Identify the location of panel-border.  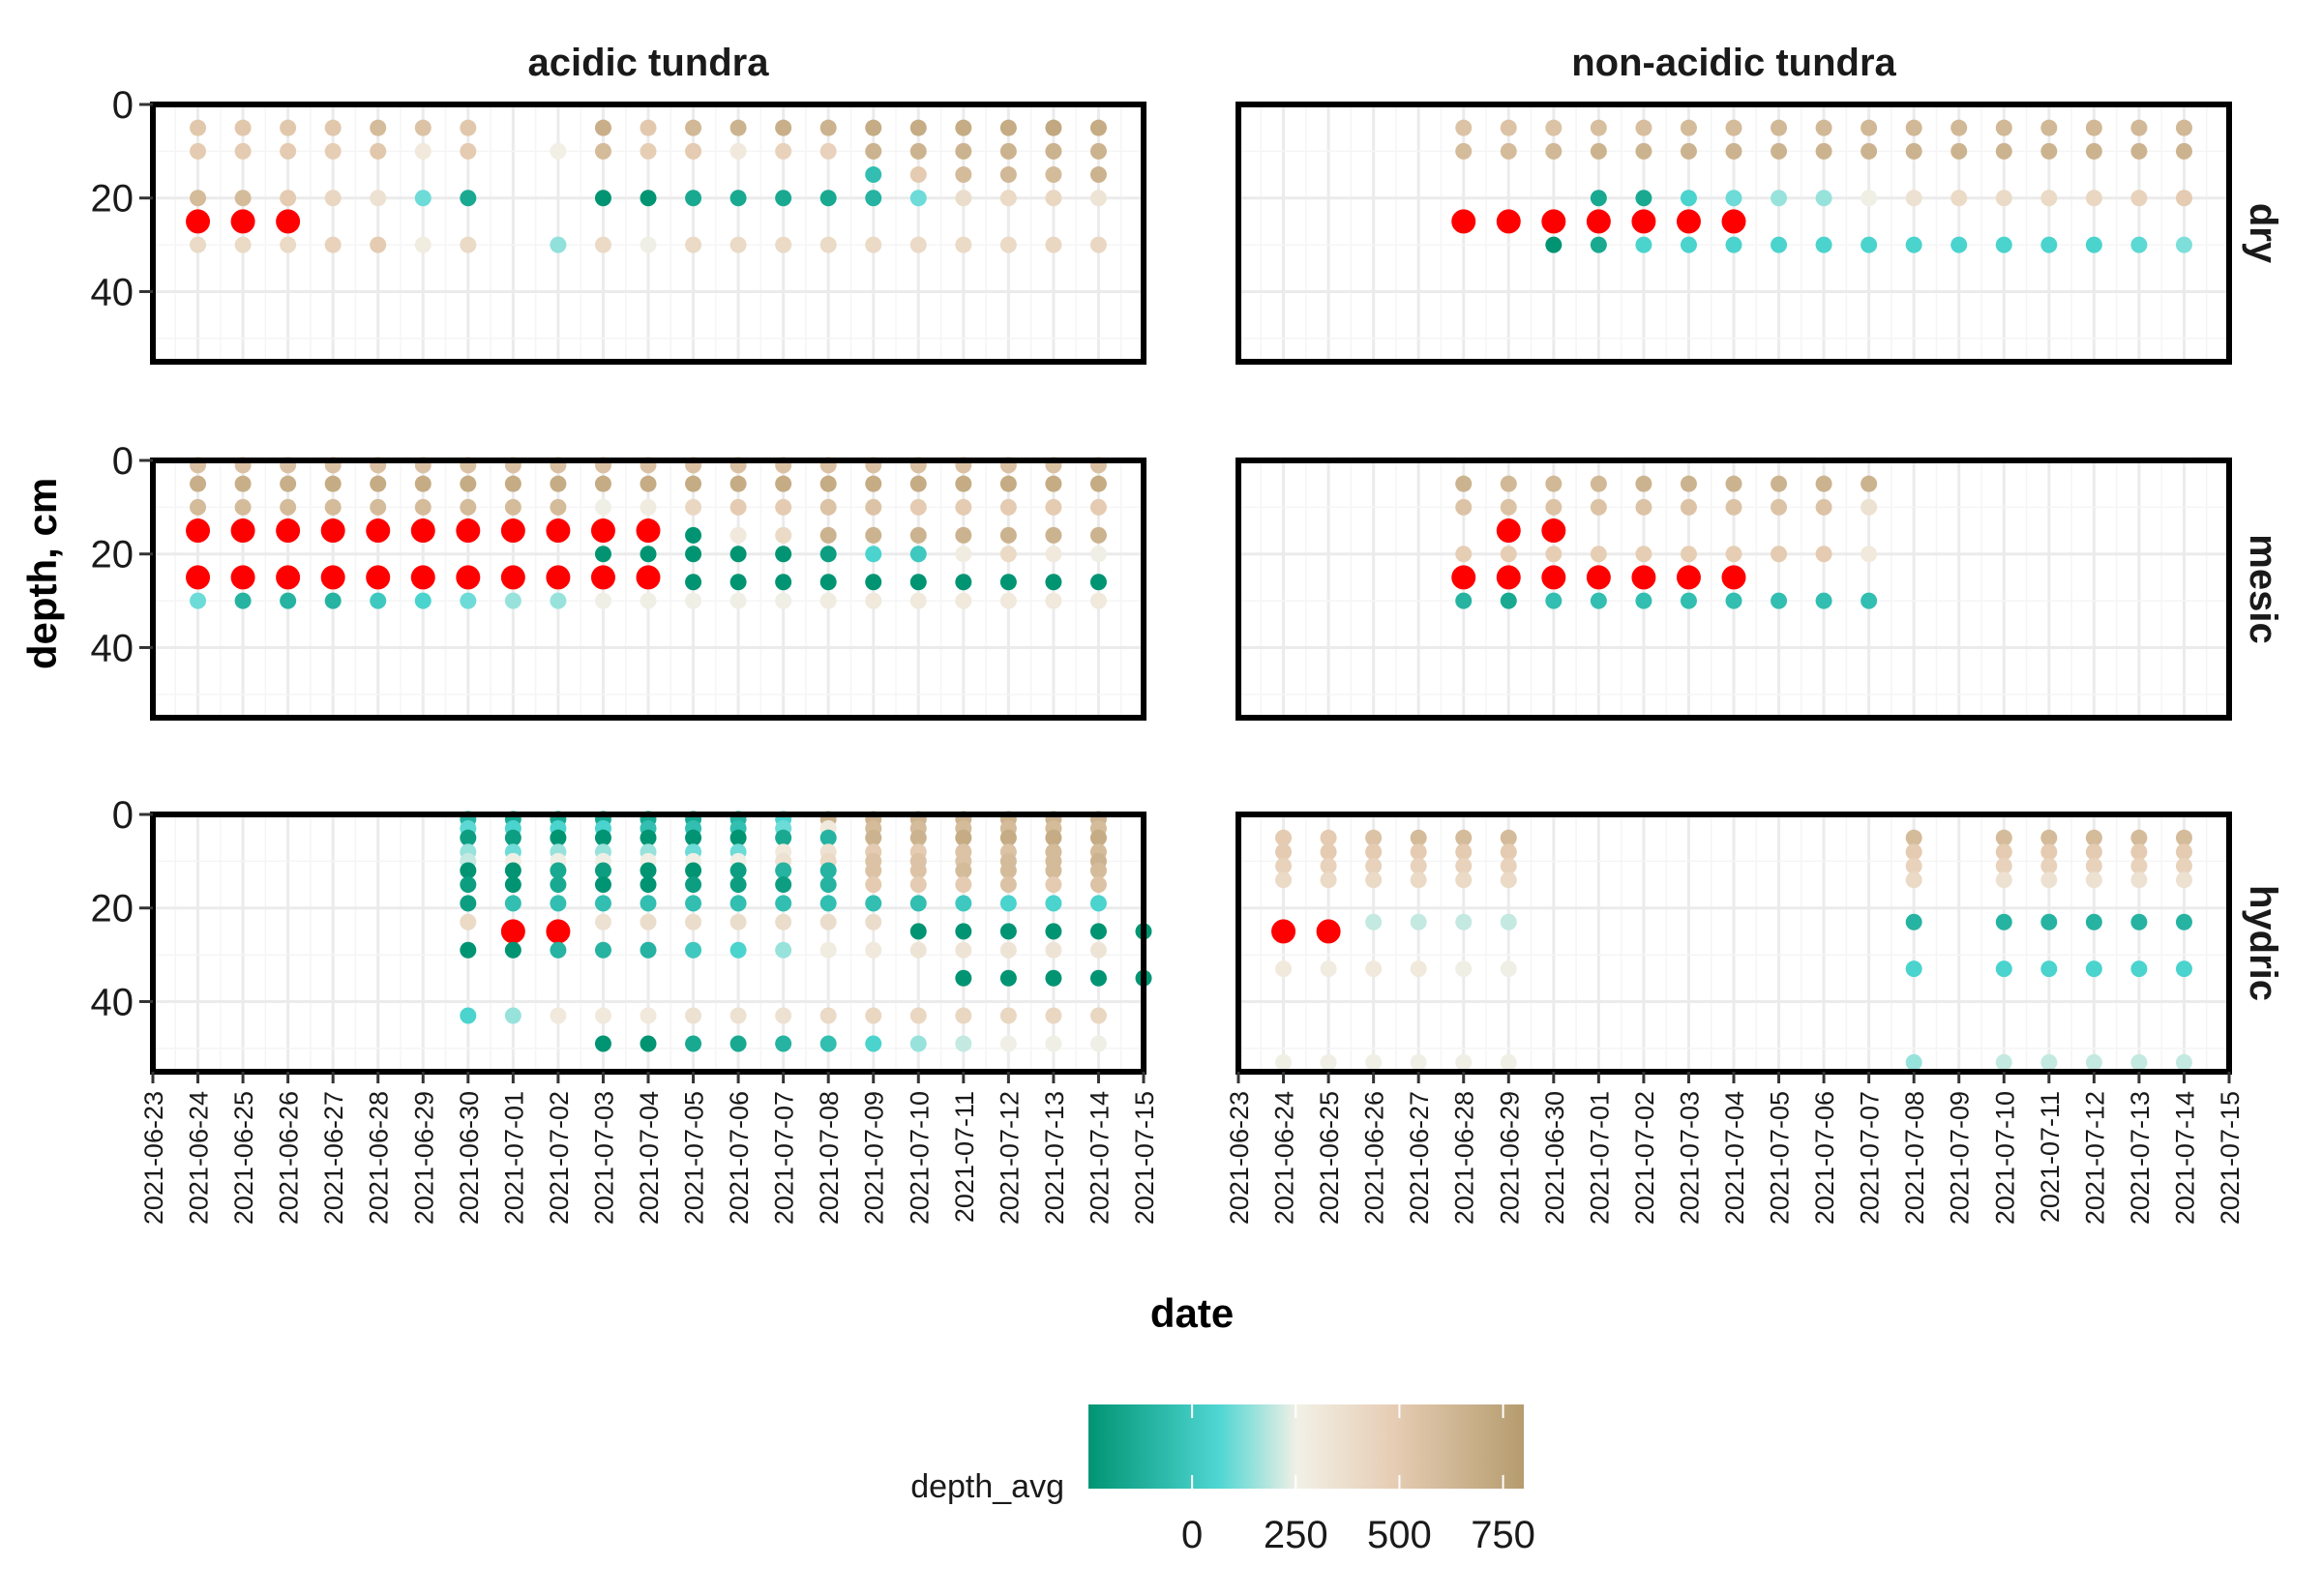
(1733, 233).